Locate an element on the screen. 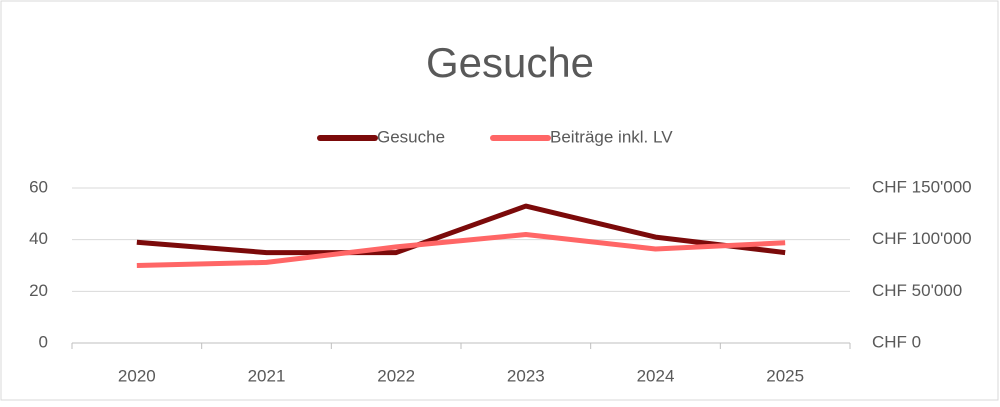 The height and width of the screenshot is (407, 1000). chart-title: Gesuche is located at coordinates (510, 62).